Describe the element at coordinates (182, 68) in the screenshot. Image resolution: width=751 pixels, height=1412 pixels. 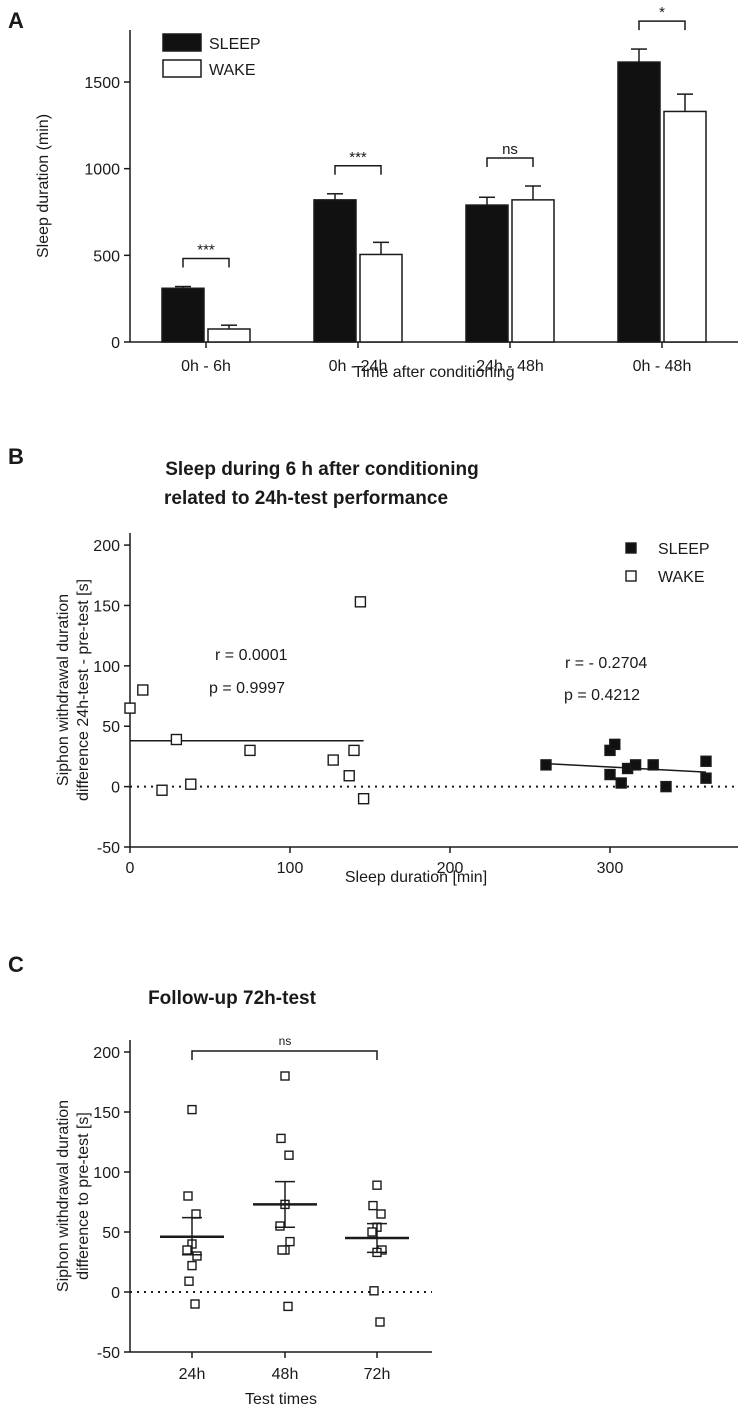
I see `panel-a-legend-swatch-wake` at that location.